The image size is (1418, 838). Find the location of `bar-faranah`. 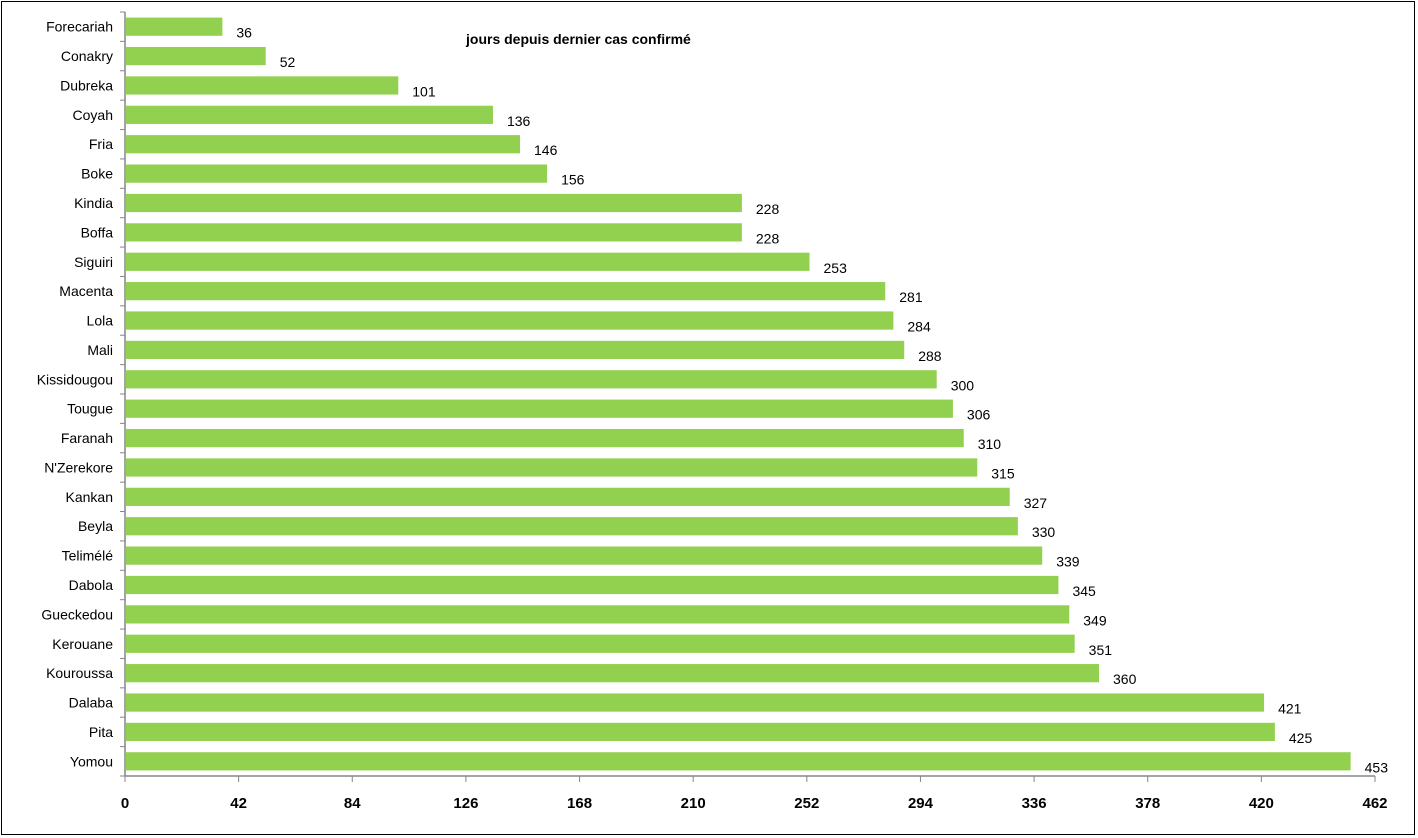

bar-faranah is located at coordinates (545, 438).